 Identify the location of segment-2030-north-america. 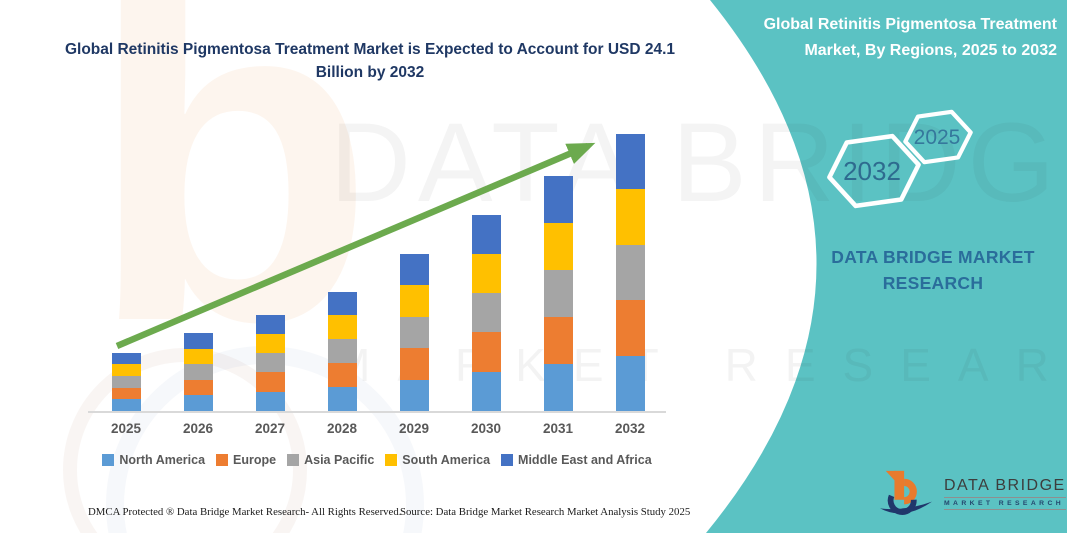
(486, 391).